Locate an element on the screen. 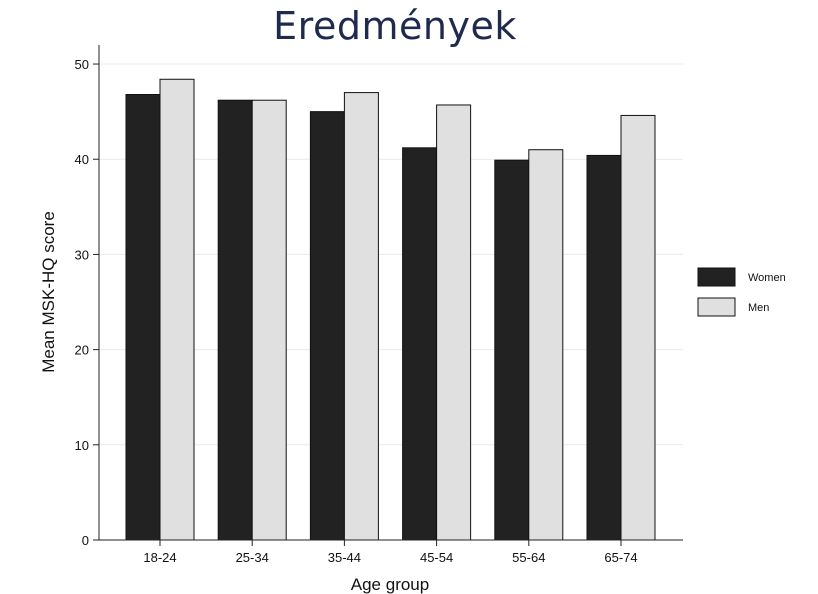 The image size is (818, 594). x-tick-label: 55-64 is located at coordinates (528, 557).